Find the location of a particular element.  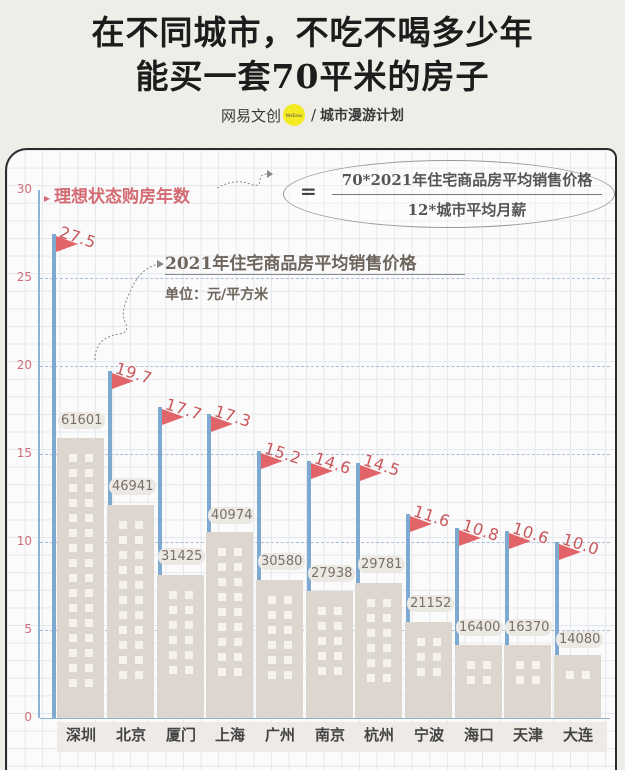

price-value: 40974 is located at coordinates (232, 515).